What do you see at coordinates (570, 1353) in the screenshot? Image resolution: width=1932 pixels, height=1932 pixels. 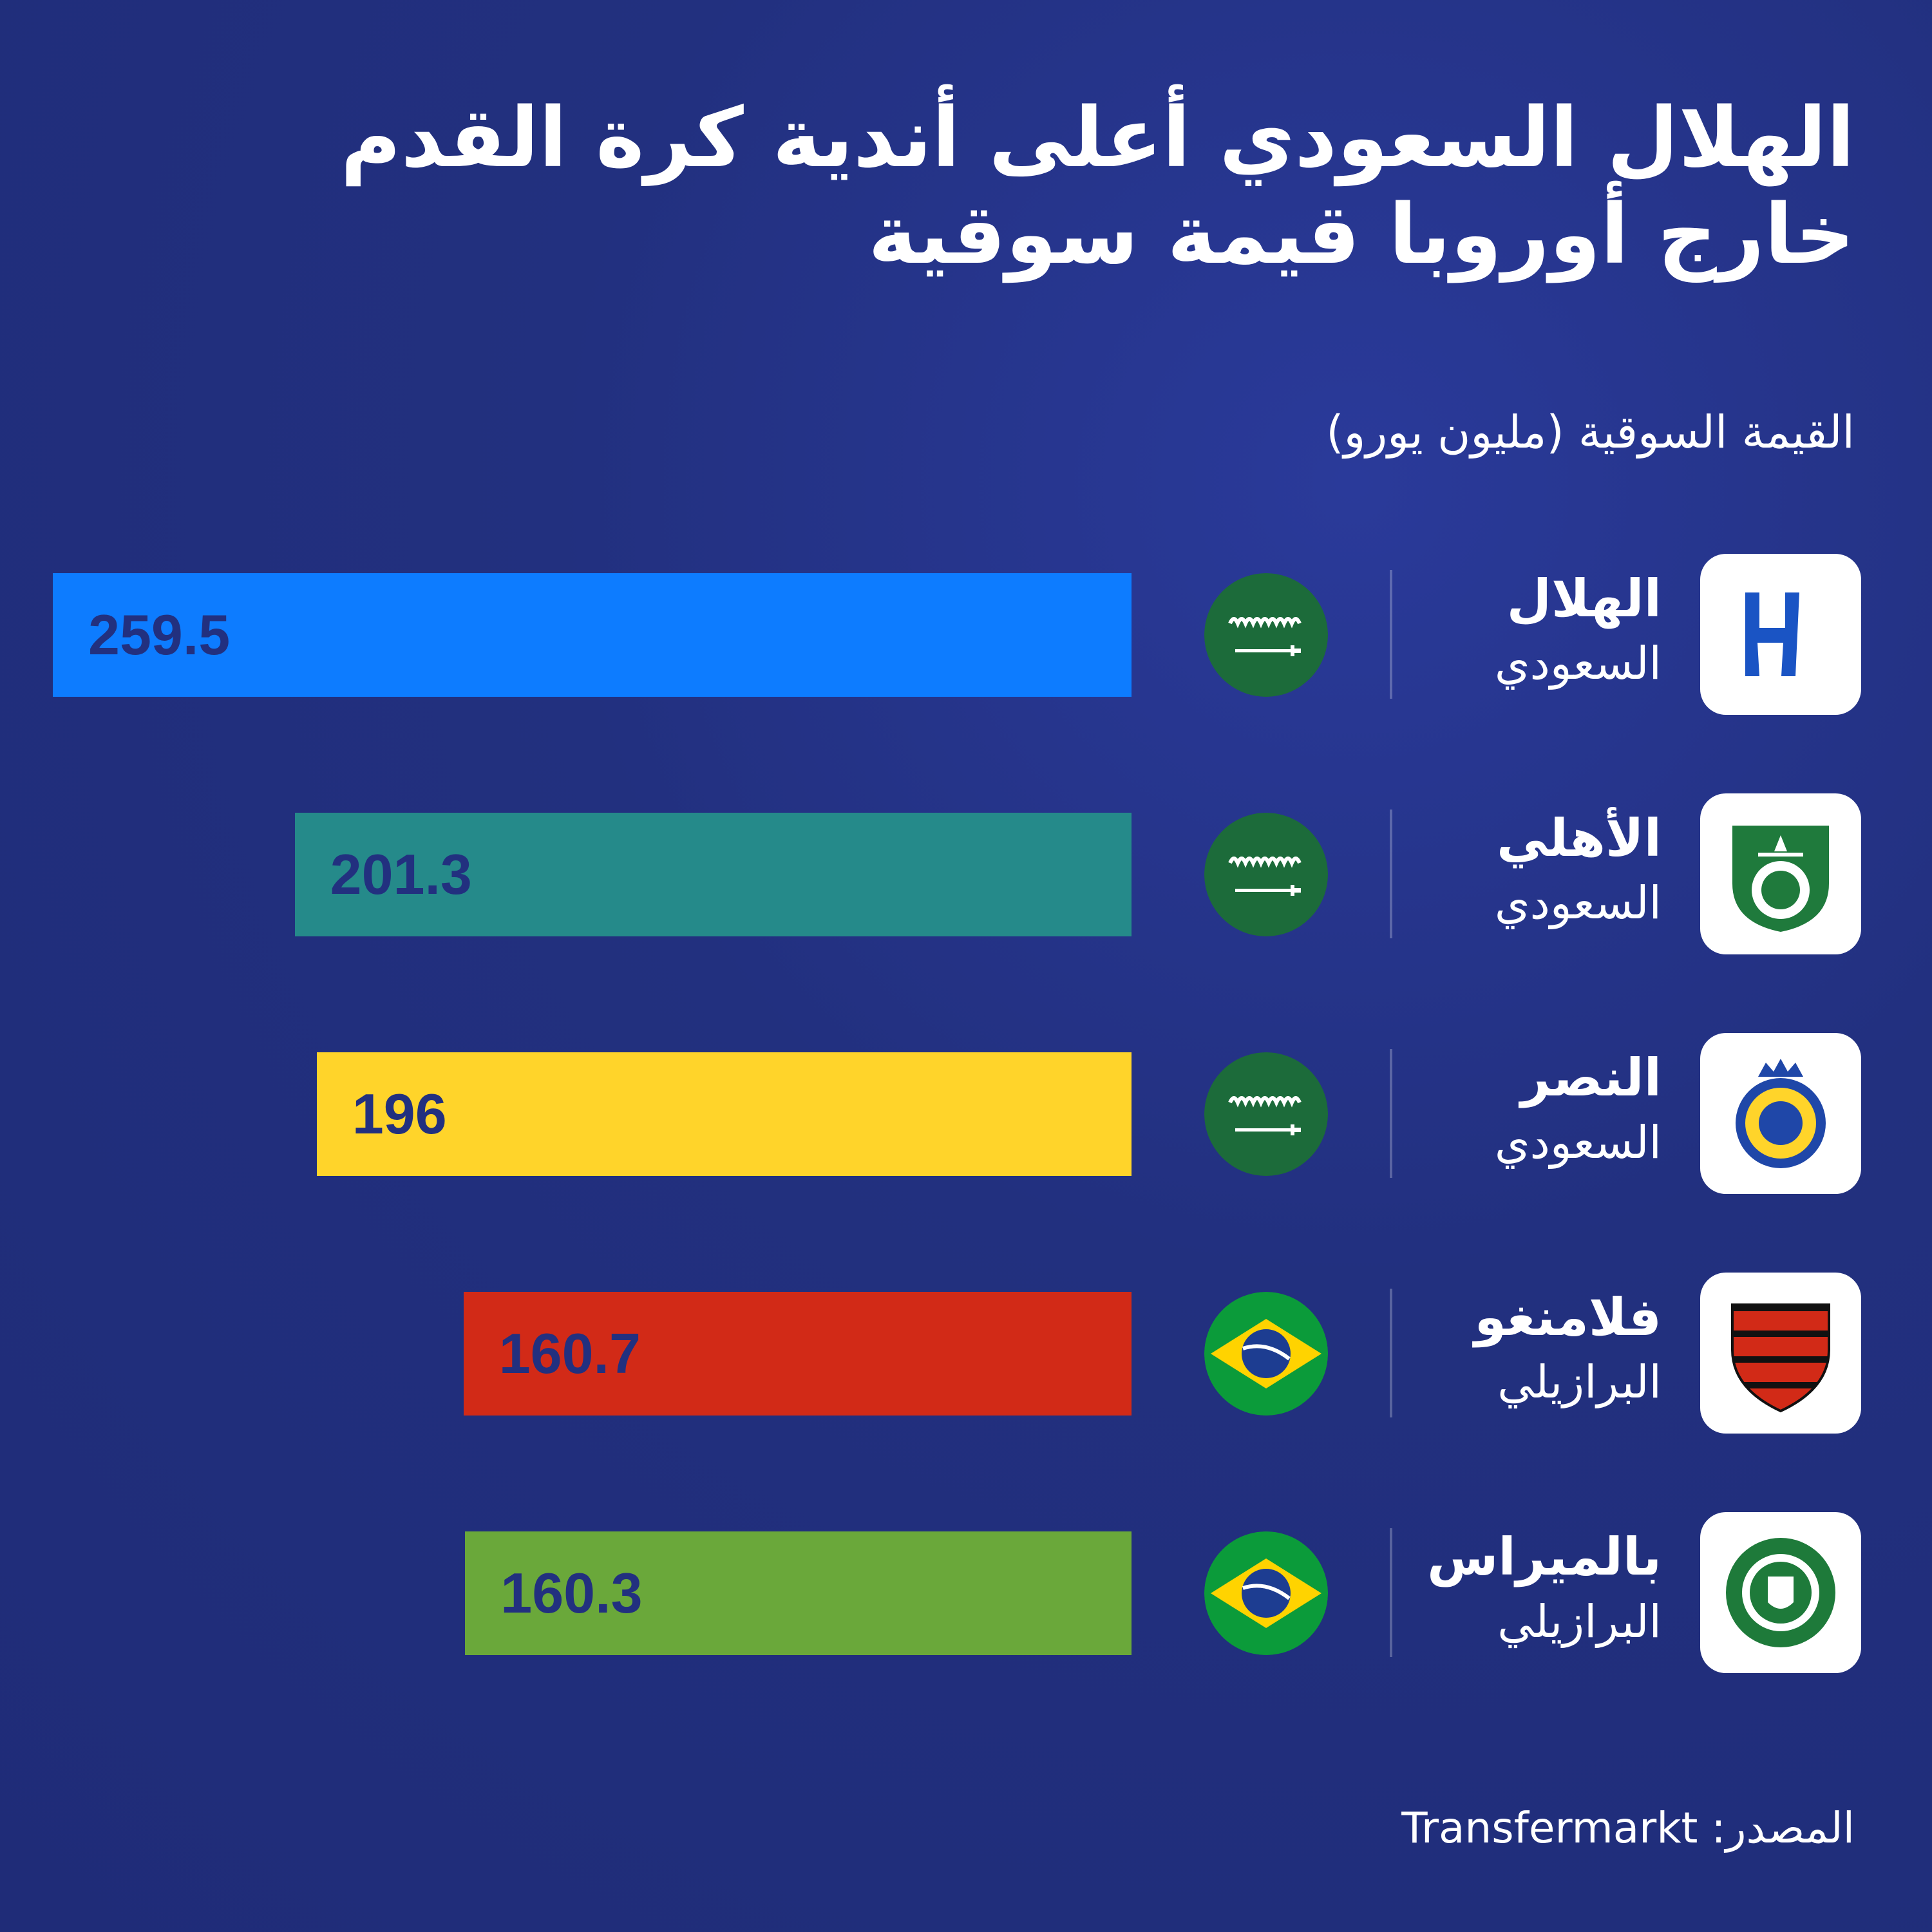 I see `bar-value-label: 160.7` at bounding box center [570, 1353].